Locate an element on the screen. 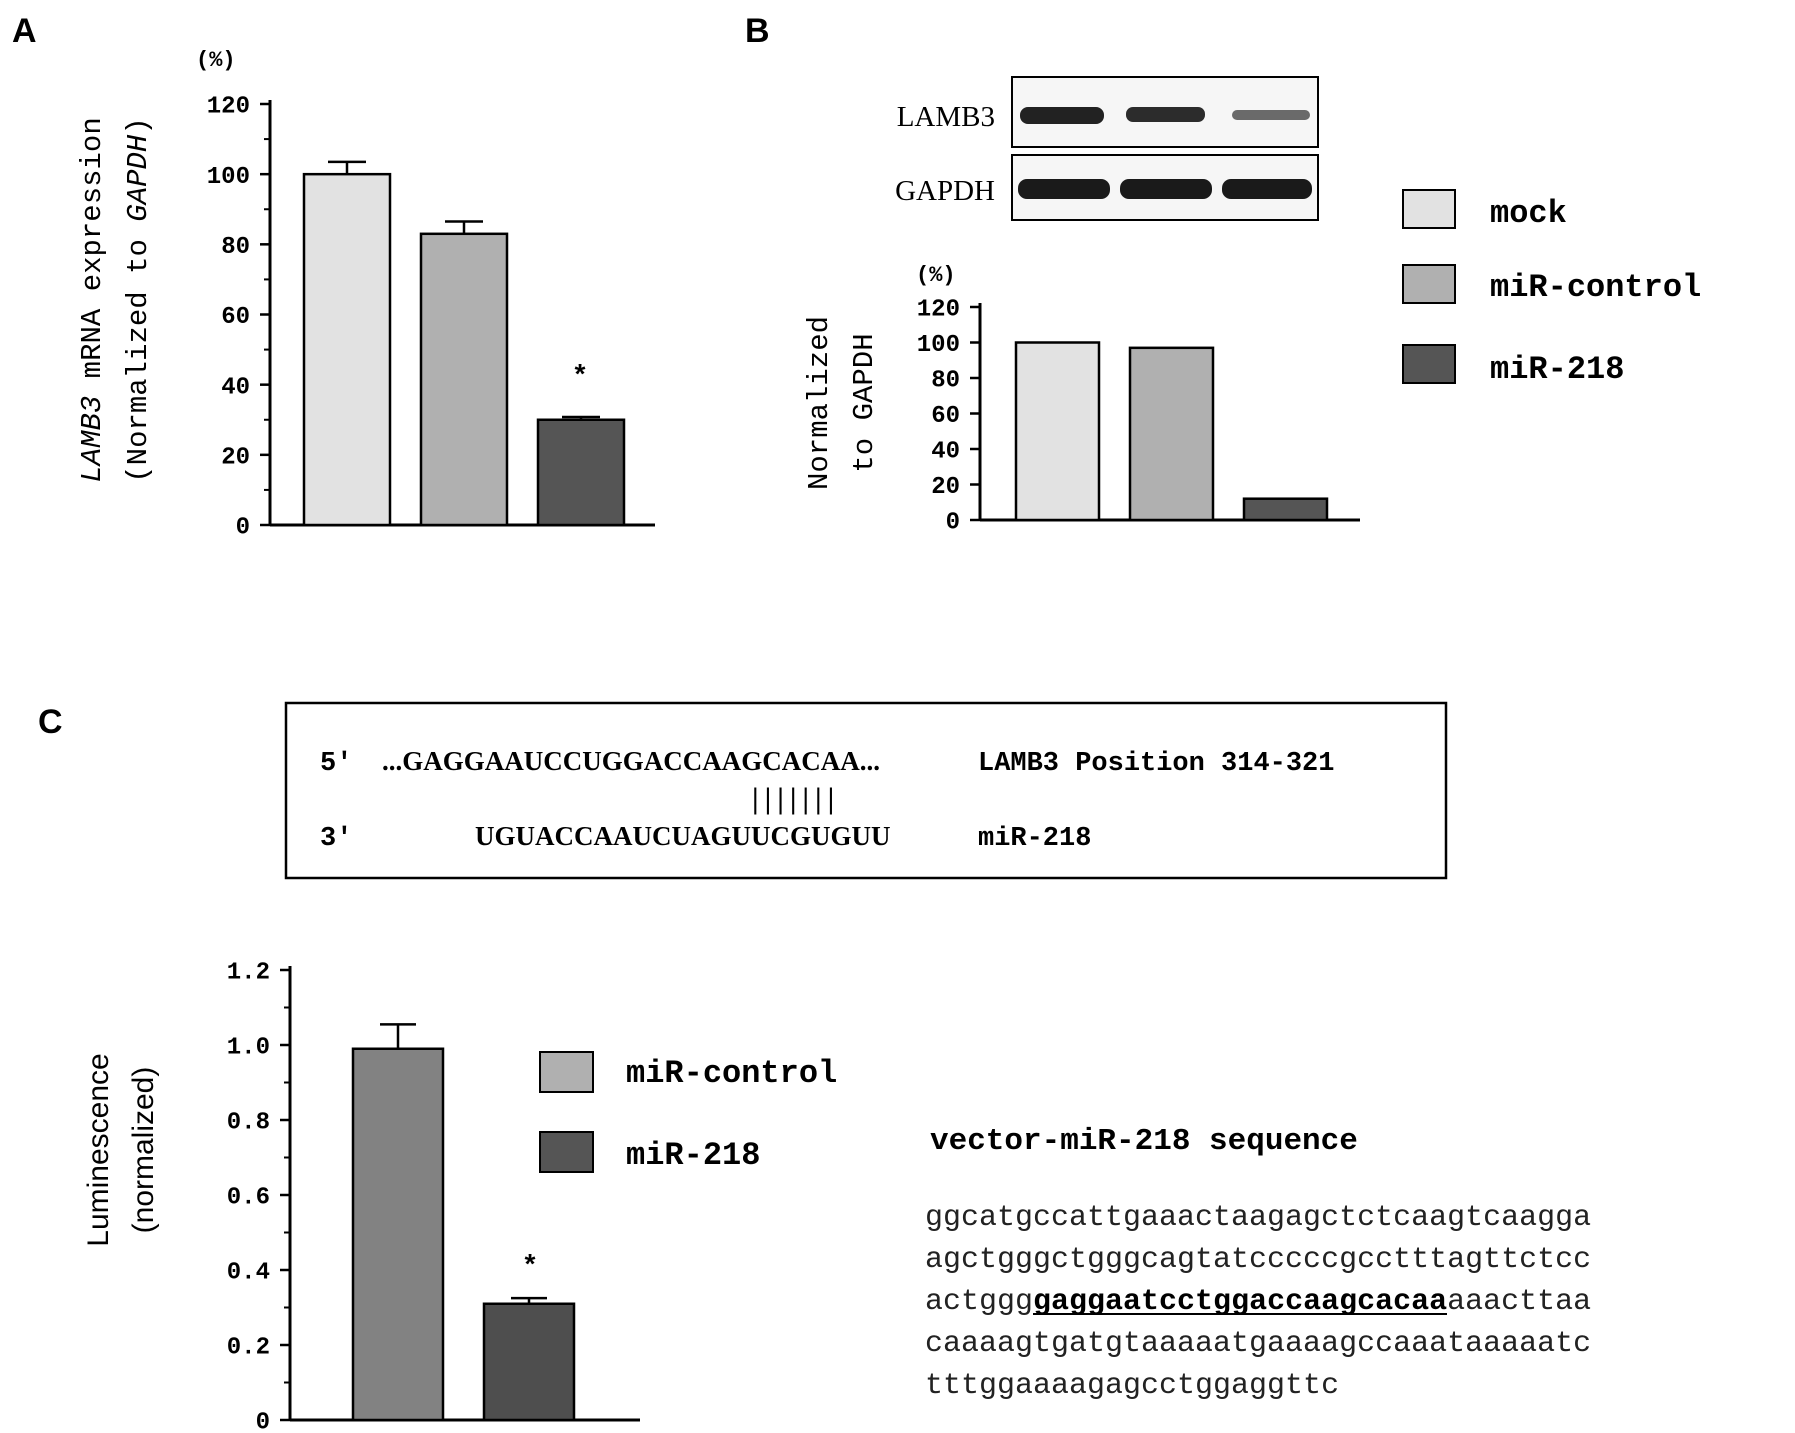 This screenshot has width=1795, height=1433. vector-seq-line: ggcatgccattgaaactaagagctctcaagtcaagga is located at coordinates (1258, 1218).